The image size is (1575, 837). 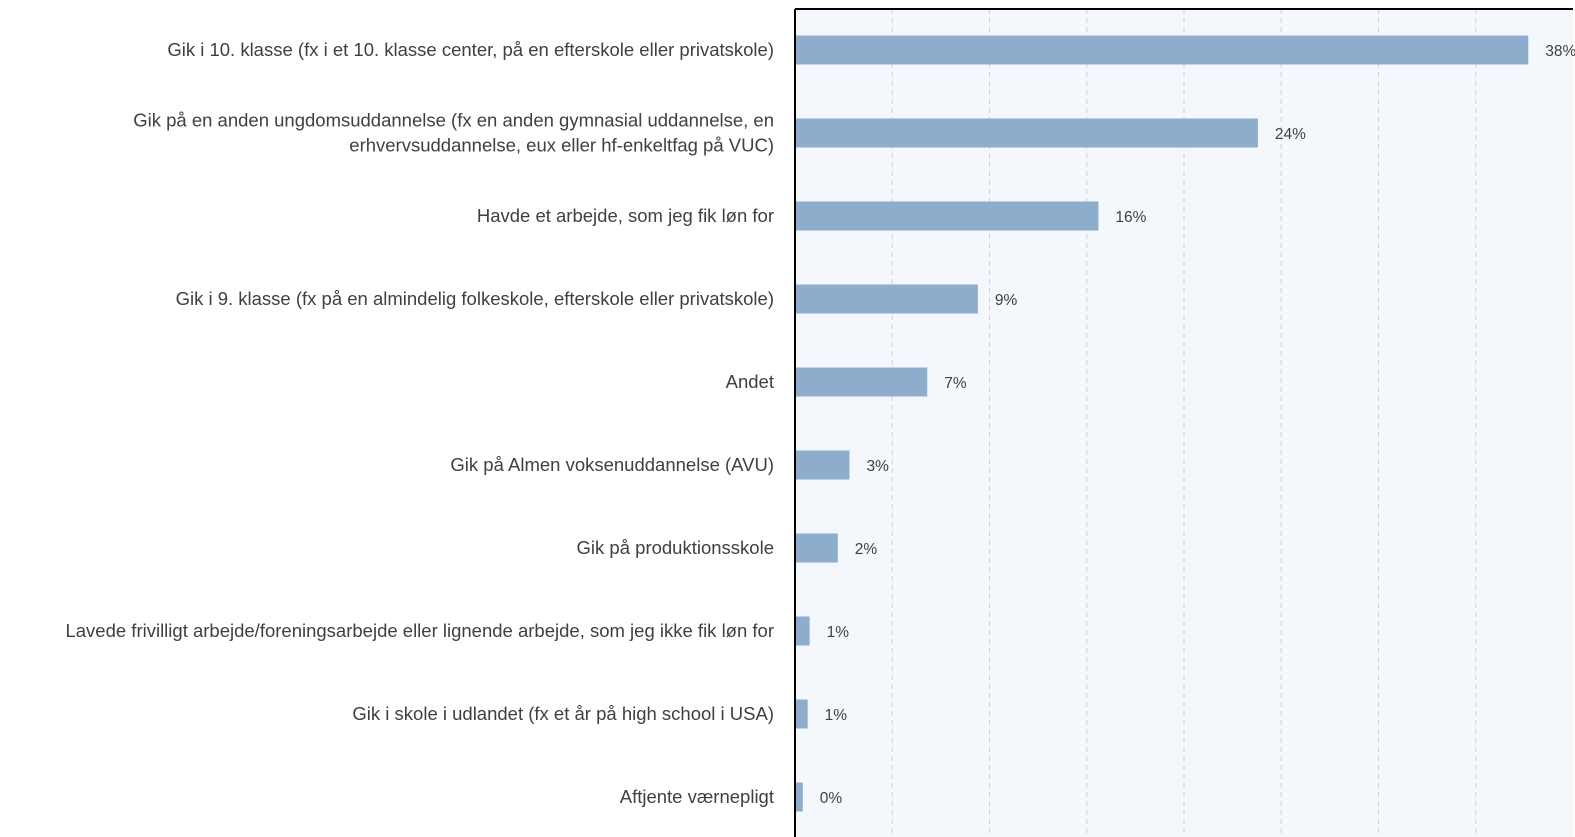 I want to click on category-label: Aftjente værnepligt, so click(x=697, y=796).